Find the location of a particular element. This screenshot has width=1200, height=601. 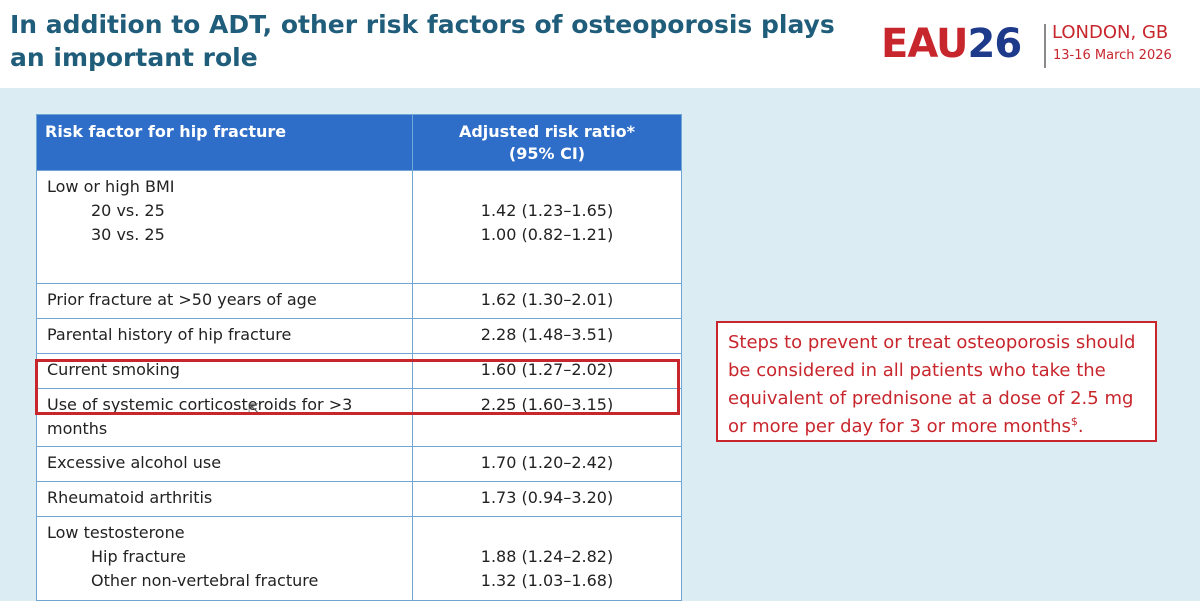

logo-city: LONDON, GB is located at coordinates (1110, 32).